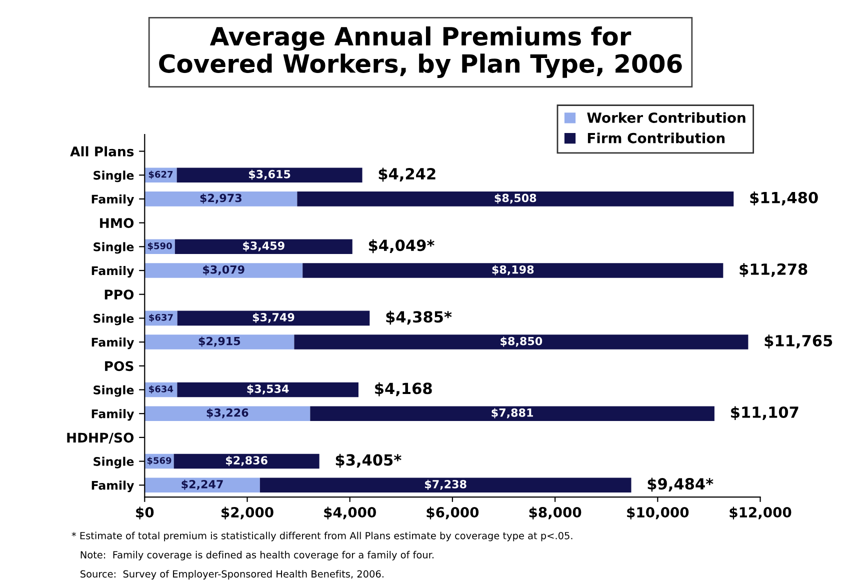 This screenshot has height=580, width=841. What do you see at coordinates (681, 485) in the screenshot?
I see `total-label: $9,484*` at bounding box center [681, 485].